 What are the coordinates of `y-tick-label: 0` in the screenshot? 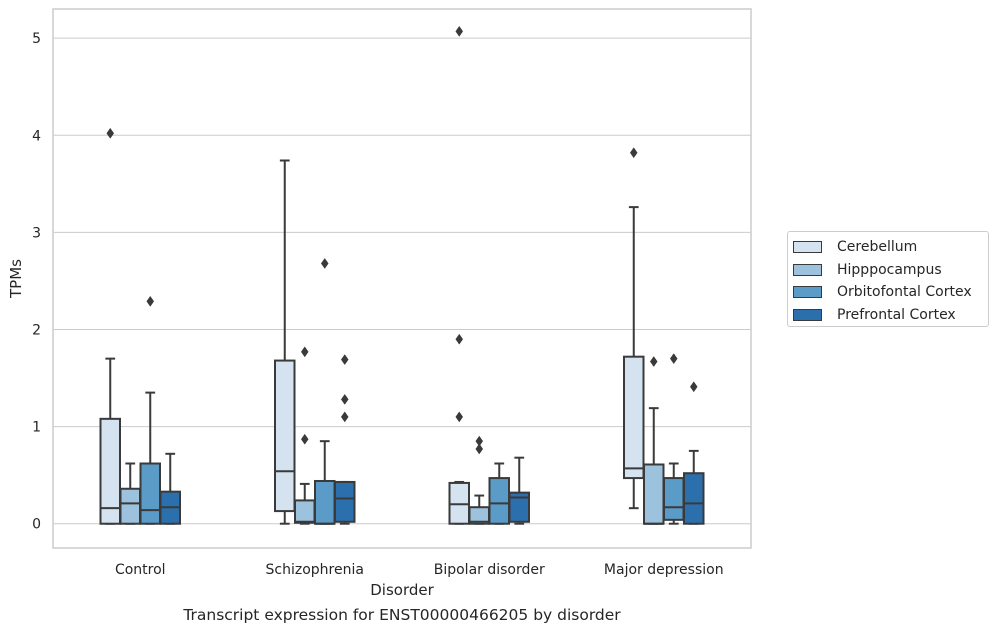 It's located at (36, 525).